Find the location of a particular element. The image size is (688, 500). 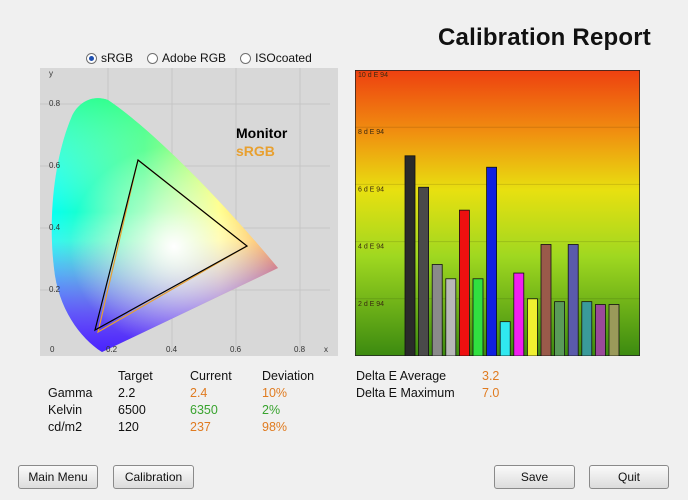

y-tick-label: 6 d E 94 is located at coordinates (371, 189).